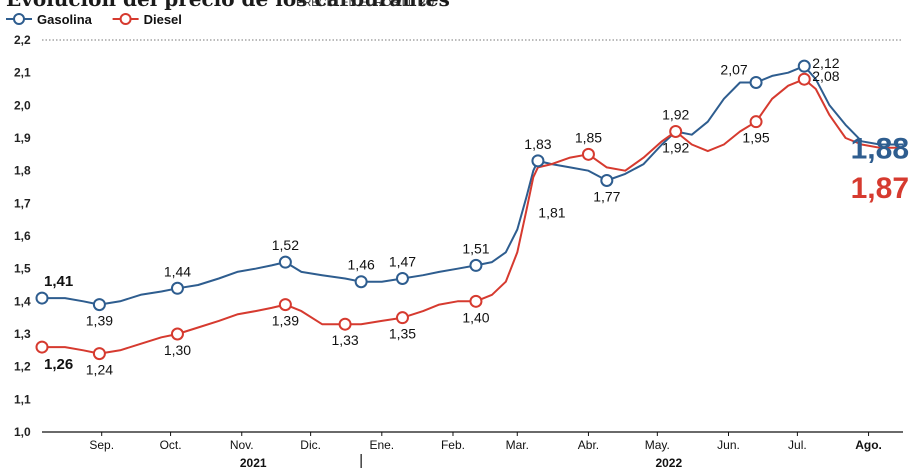  I want to click on year-label: 2021, so click(253, 462).